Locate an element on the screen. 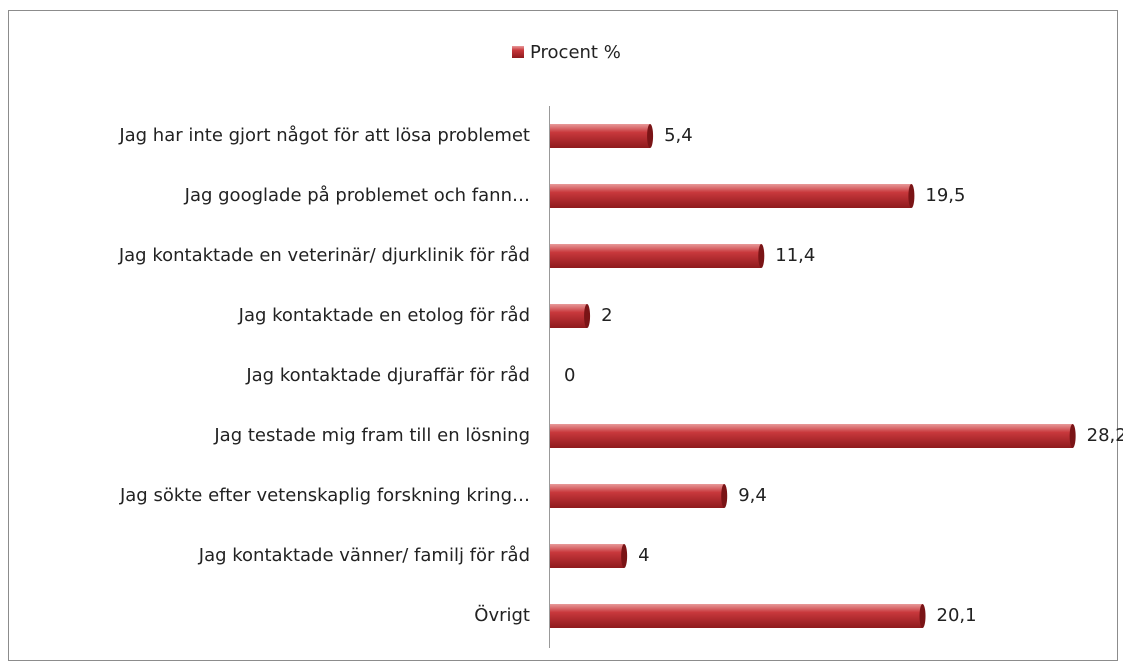 This screenshot has height=668, width=1123. value-label: 4 is located at coordinates (643, 555).